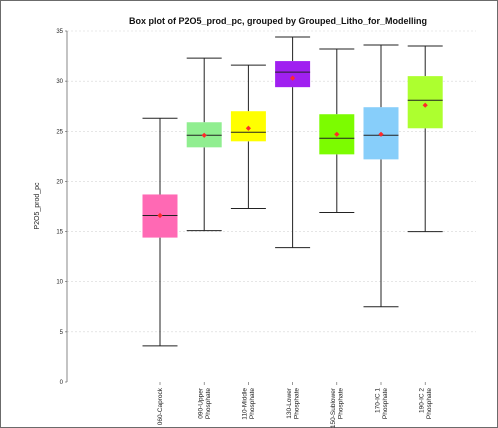 This screenshot has width=498, height=428. I want to click on y-tick-label: 25, so click(59, 132).